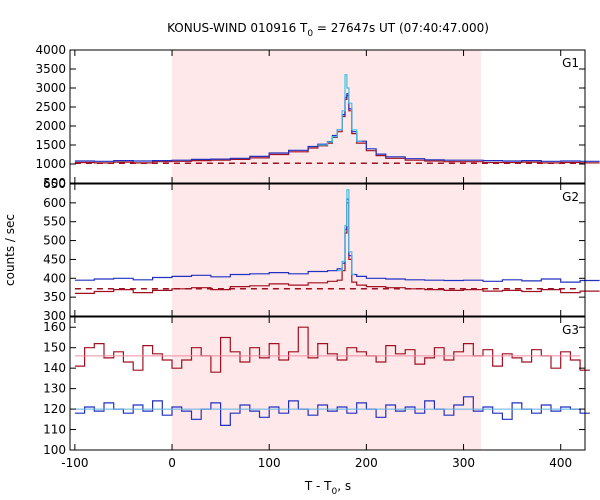 The image size is (600, 500). What do you see at coordinates (50, 164) in the screenshot?
I see `y-tick-label: 1000` at bounding box center [50, 164].